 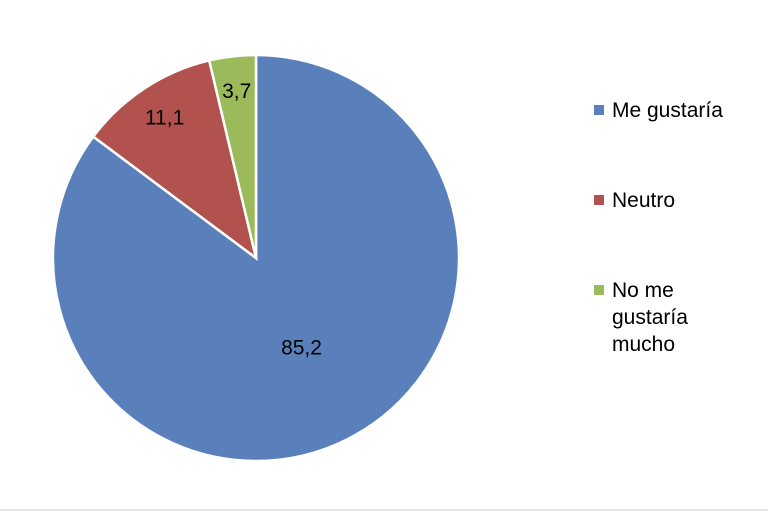 I want to click on legend-label: No me gustaría mucho, so click(x=650, y=317).